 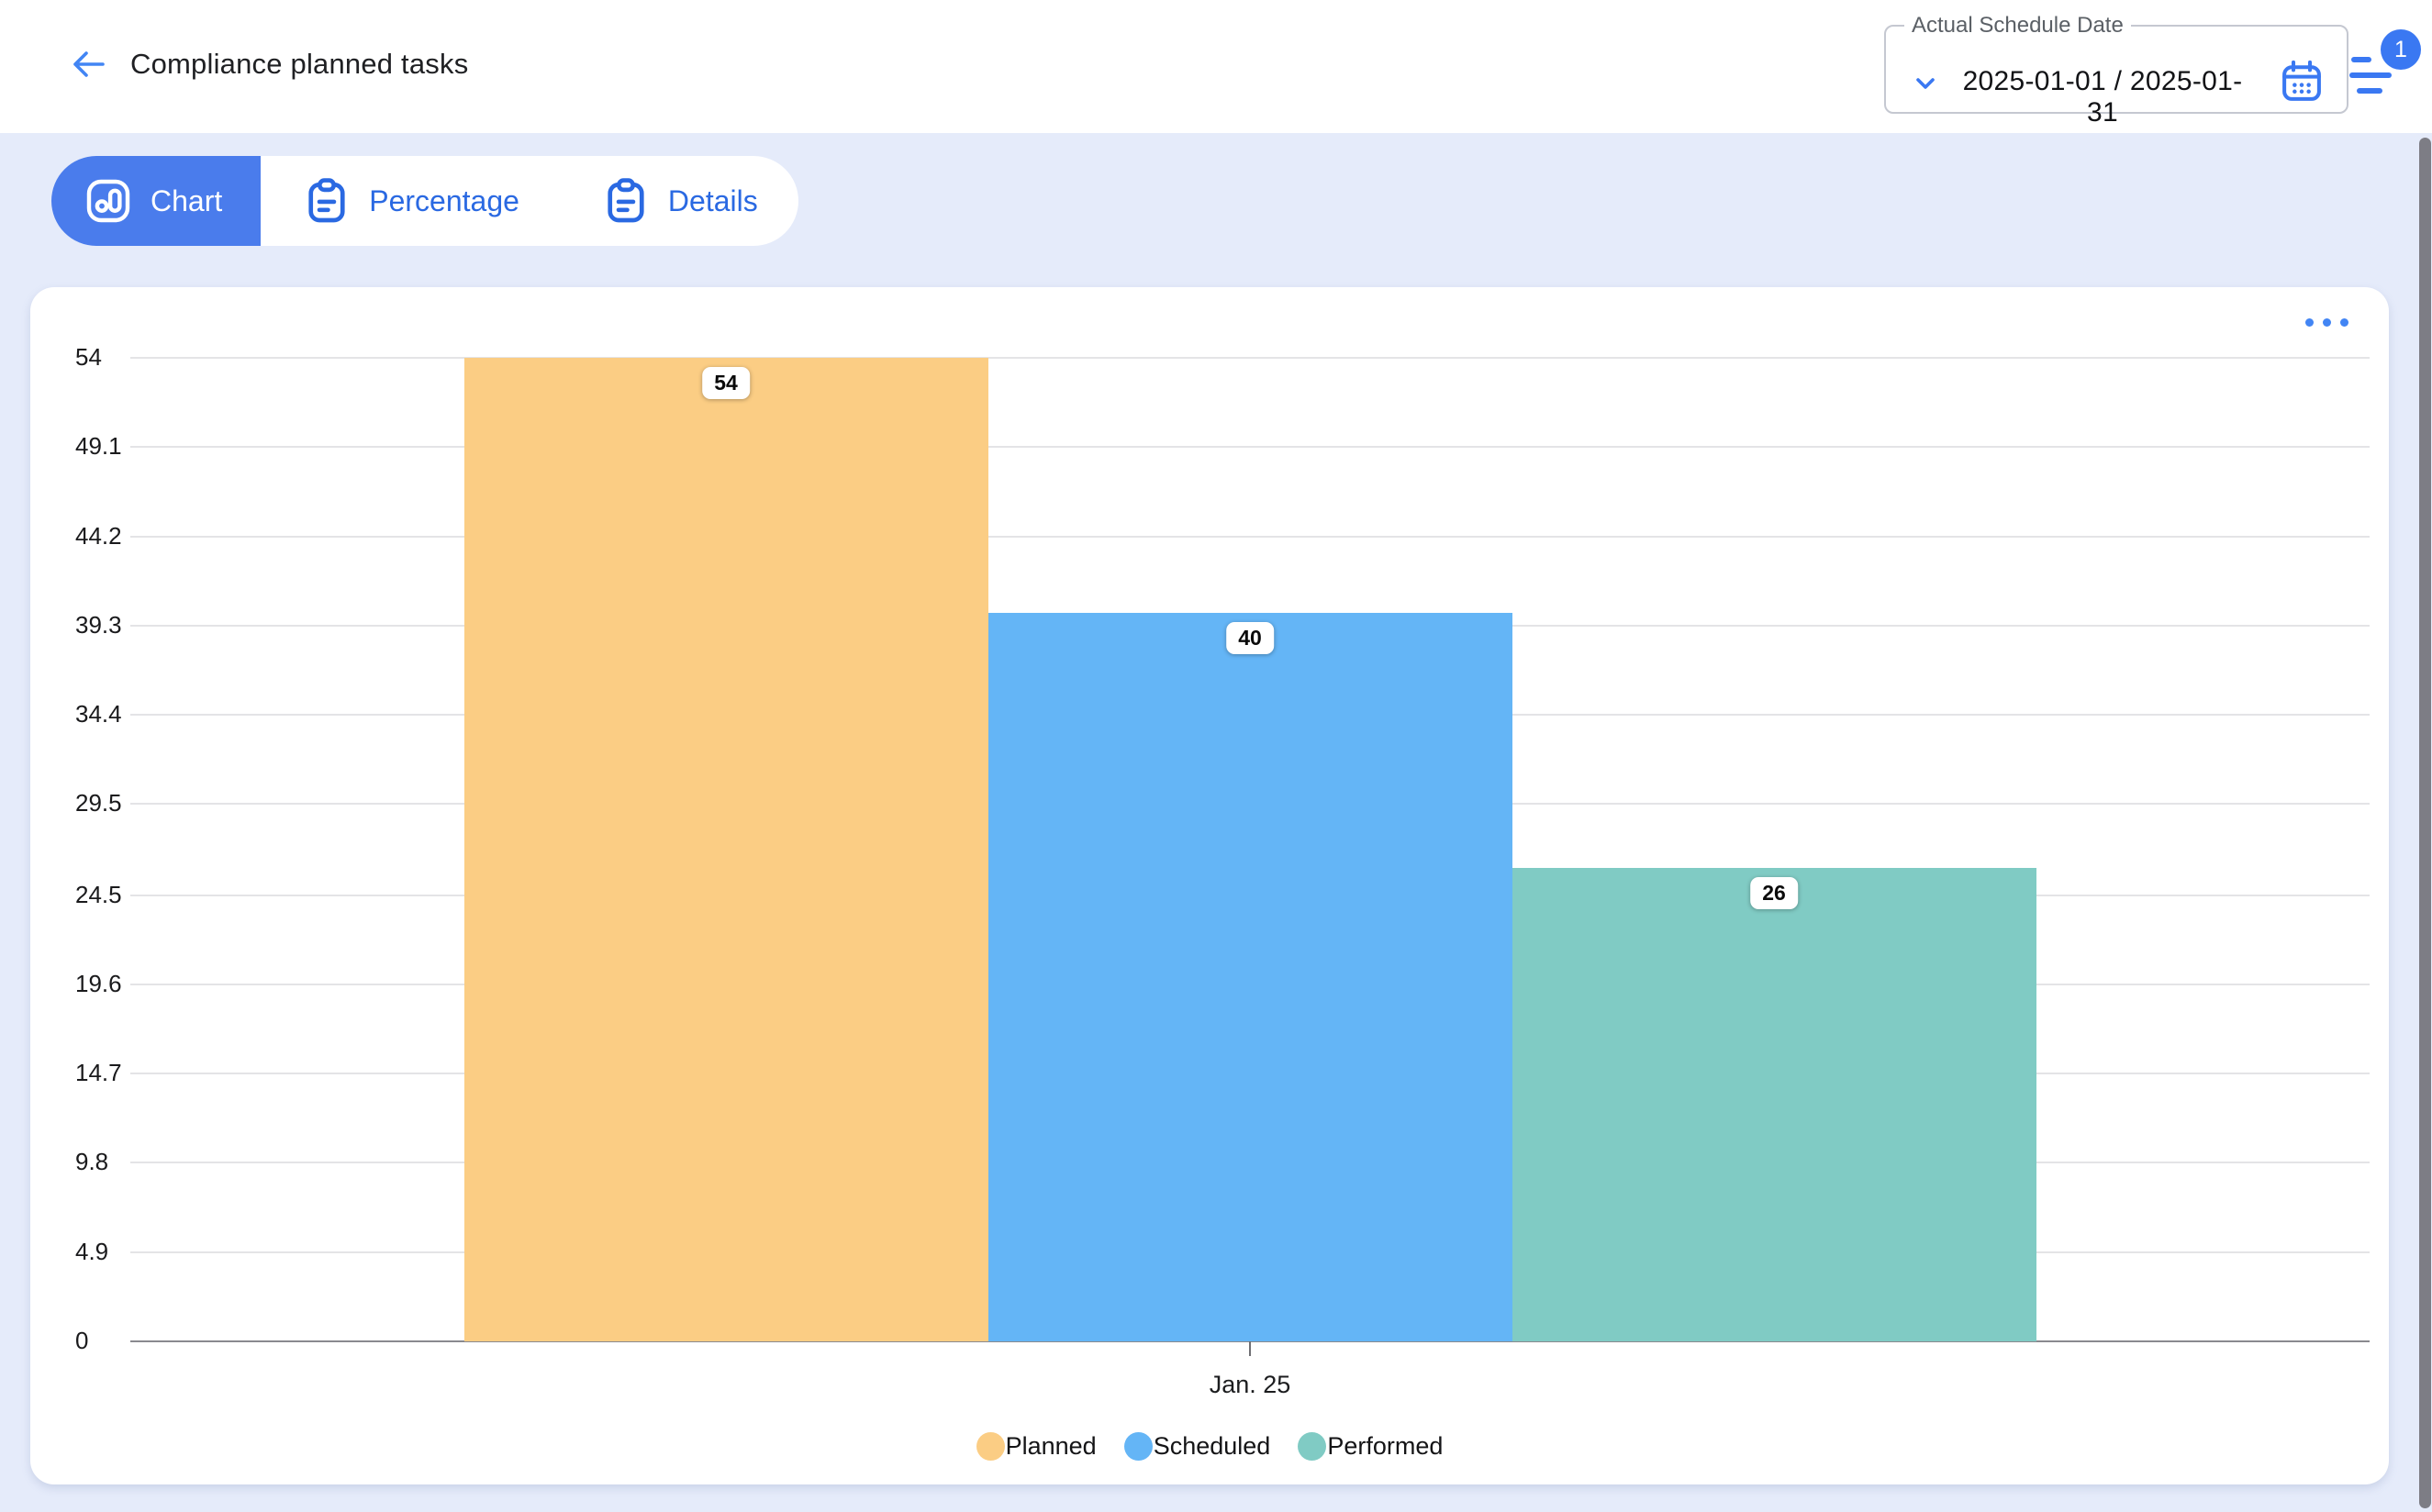 I want to click on bar-scheduled: 40, so click(x=1249, y=977).